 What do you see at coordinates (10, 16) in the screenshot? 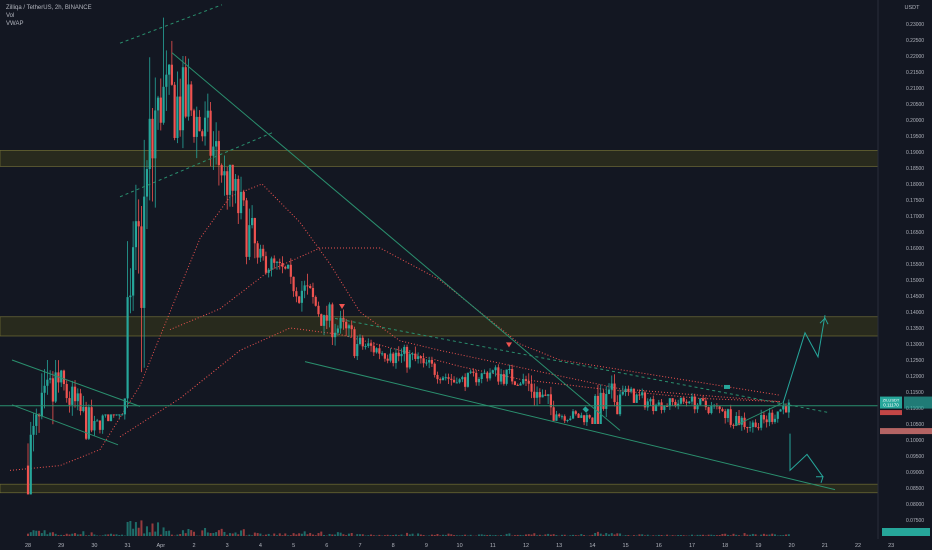
I see `volume-indicator-label: Vol` at bounding box center [10, 16].